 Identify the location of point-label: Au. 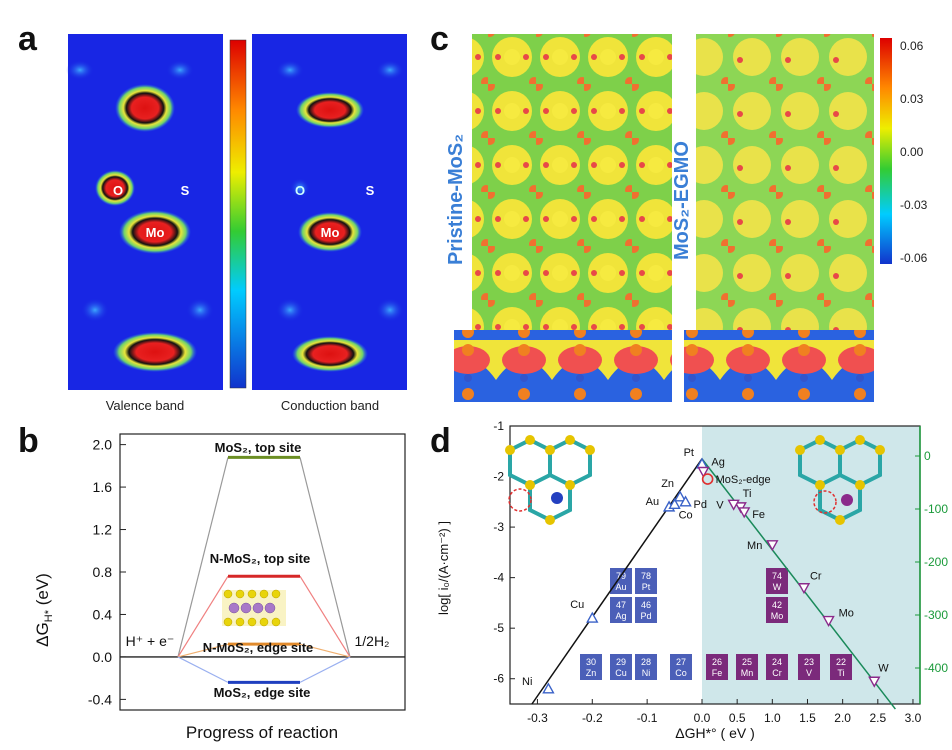
(652, 502).